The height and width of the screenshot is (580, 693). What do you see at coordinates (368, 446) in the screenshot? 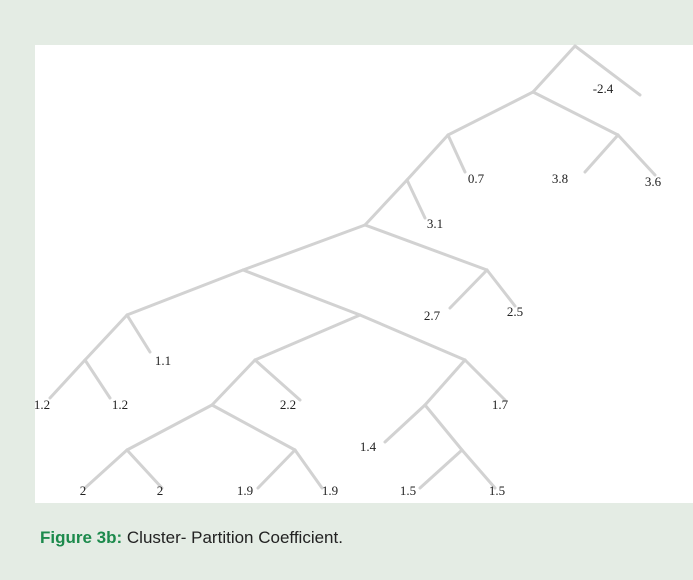
I see `leaf-label: 1.4` at bounding box center [368, 446].